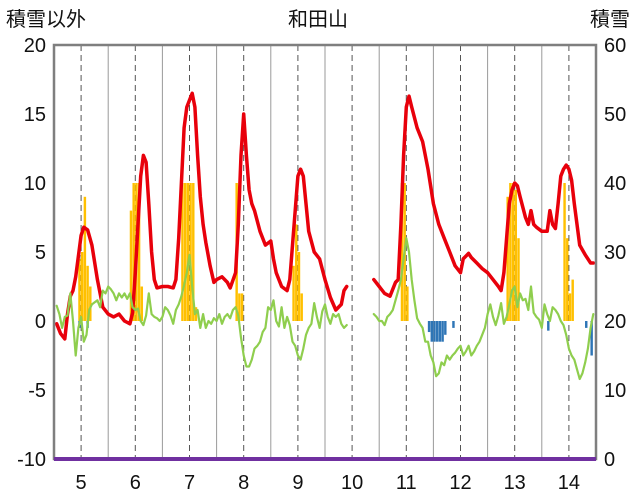 The width and height of the screenshot is (636, 501). I want to click on x-tick-label: 10, so click(352, 483).